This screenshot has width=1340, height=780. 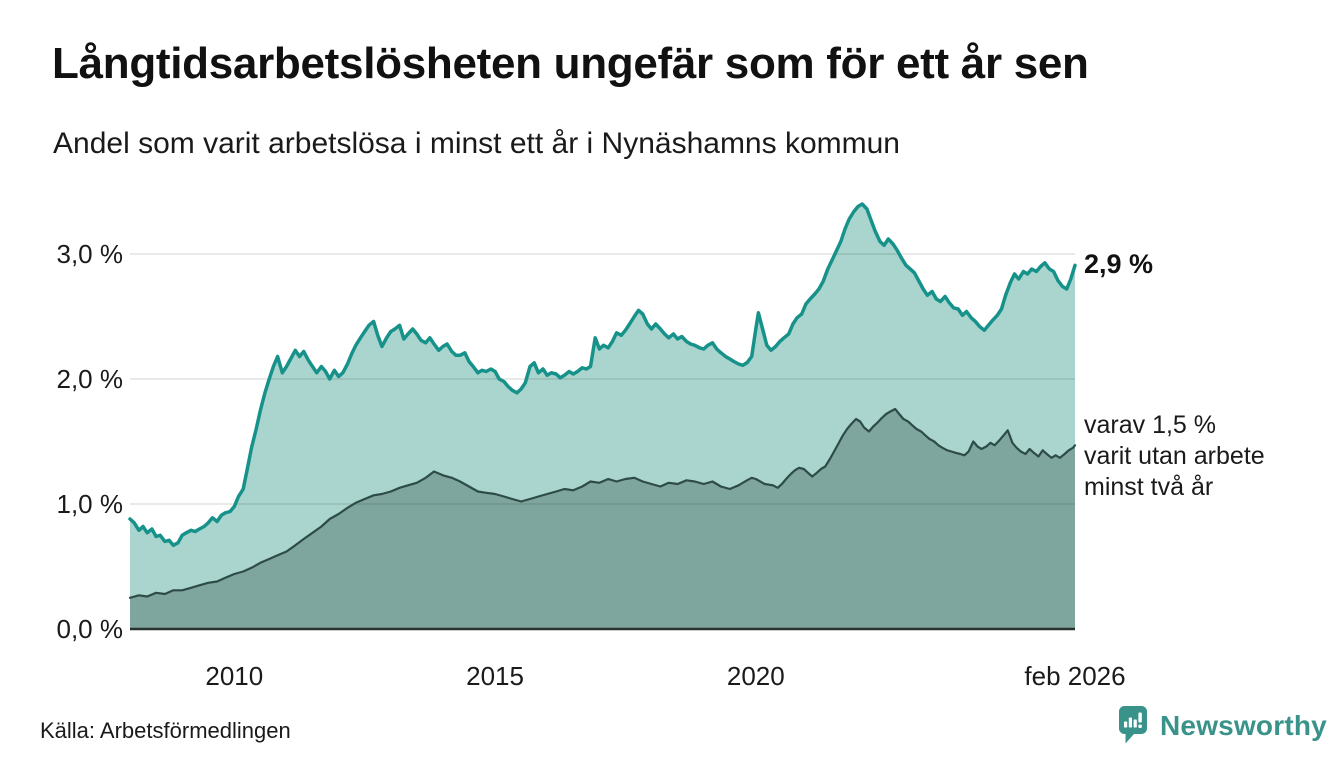 I want to click on x-tick-label: 2020, so click(x=755, y=676).